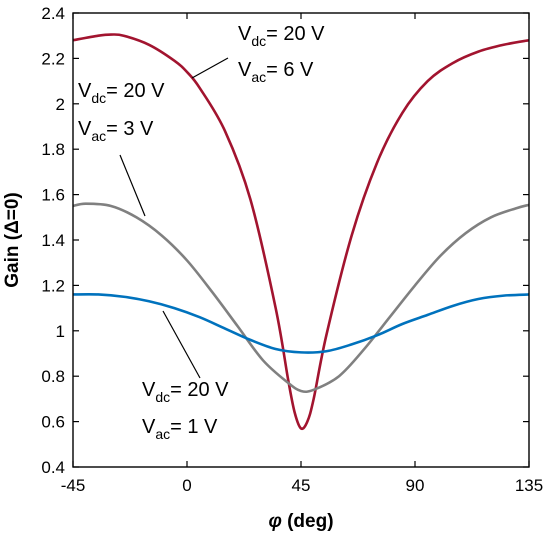 This screenshot has height=541, width=550. I want to click on y-tick-label: 0.6, so click(53, 422).